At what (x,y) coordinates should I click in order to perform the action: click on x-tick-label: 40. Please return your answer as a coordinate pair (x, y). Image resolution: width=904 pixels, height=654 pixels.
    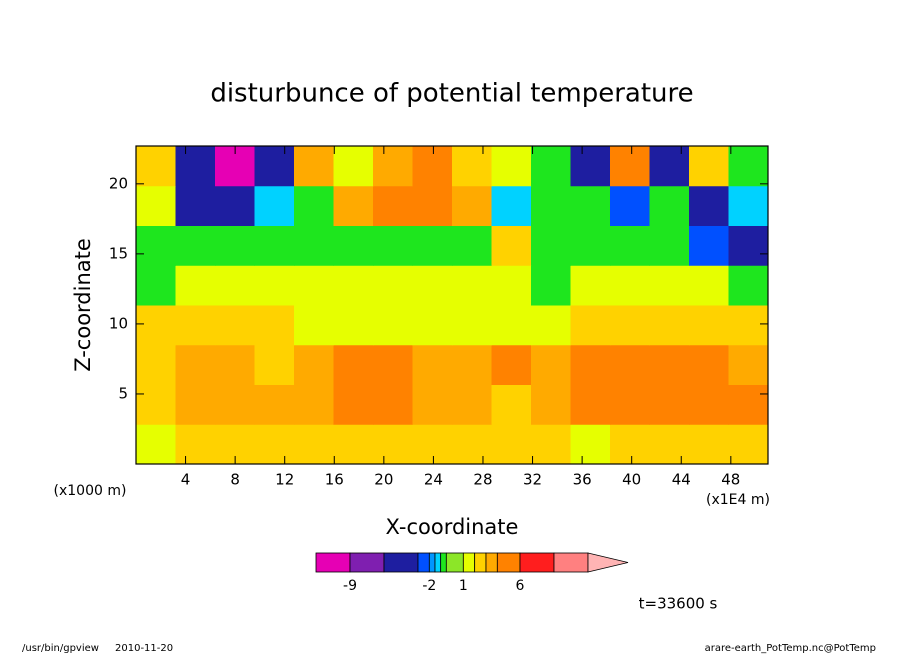
    Looking at the image, I should click on (631, 480).